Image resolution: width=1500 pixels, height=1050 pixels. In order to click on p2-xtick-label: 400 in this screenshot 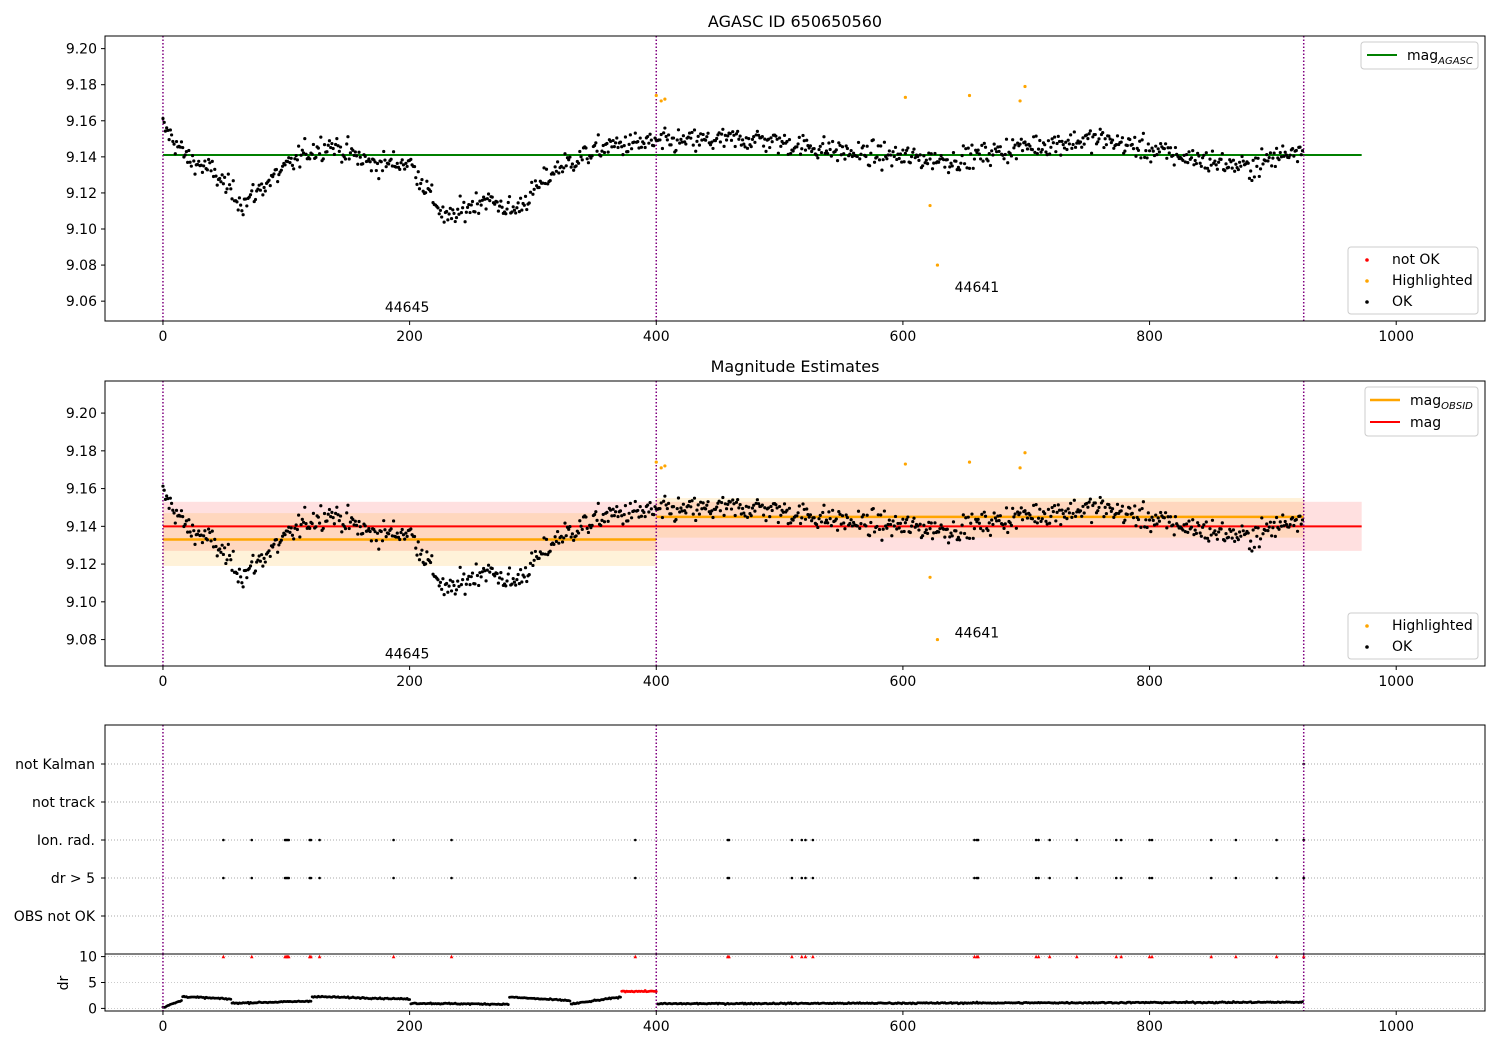, I will do `click(656, 682)`.